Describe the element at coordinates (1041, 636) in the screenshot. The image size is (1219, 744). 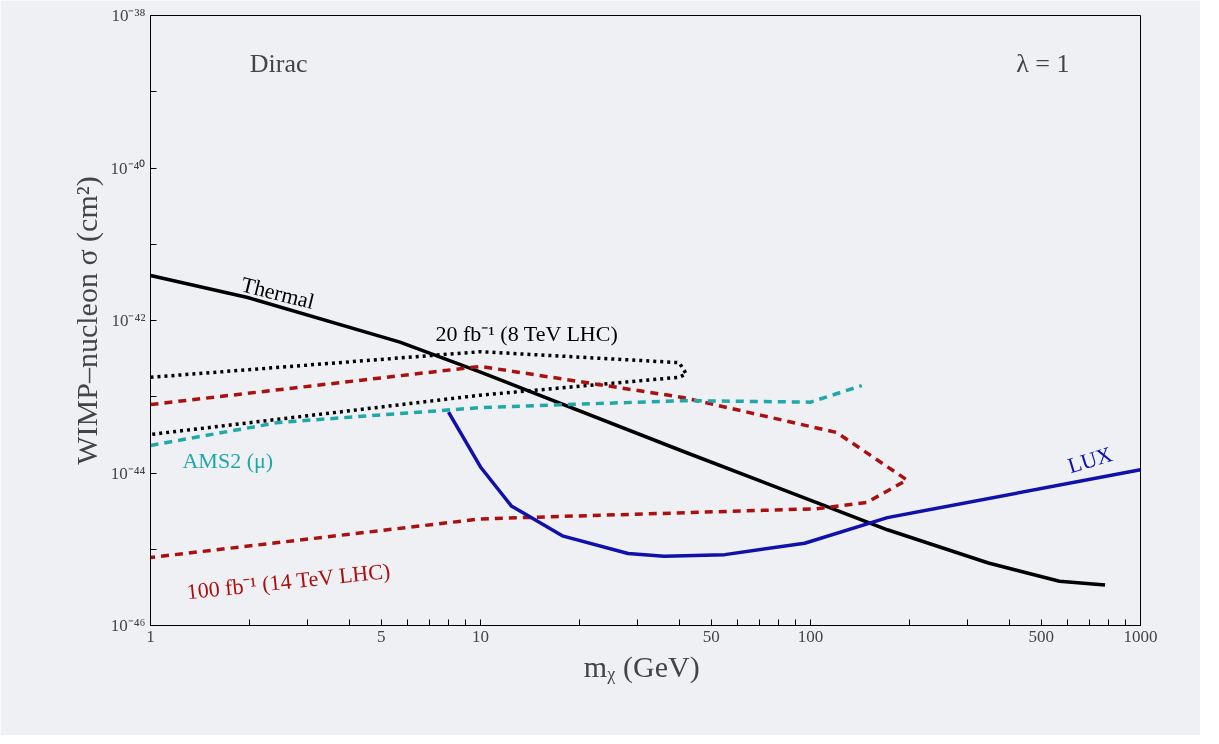
I see `x-tick-label: 500` at that location.